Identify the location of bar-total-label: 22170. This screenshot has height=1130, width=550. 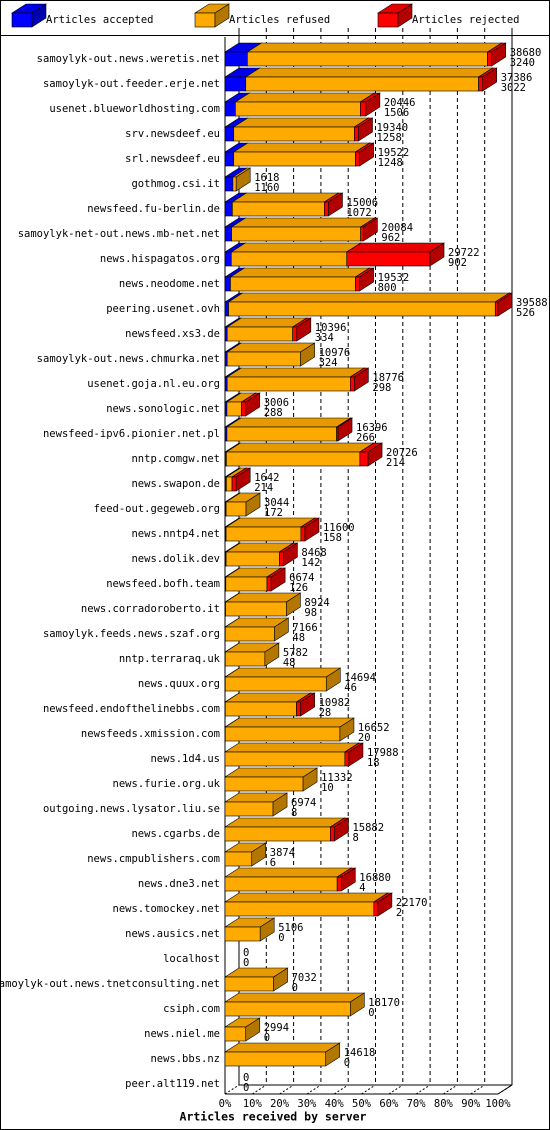
(412, 903).